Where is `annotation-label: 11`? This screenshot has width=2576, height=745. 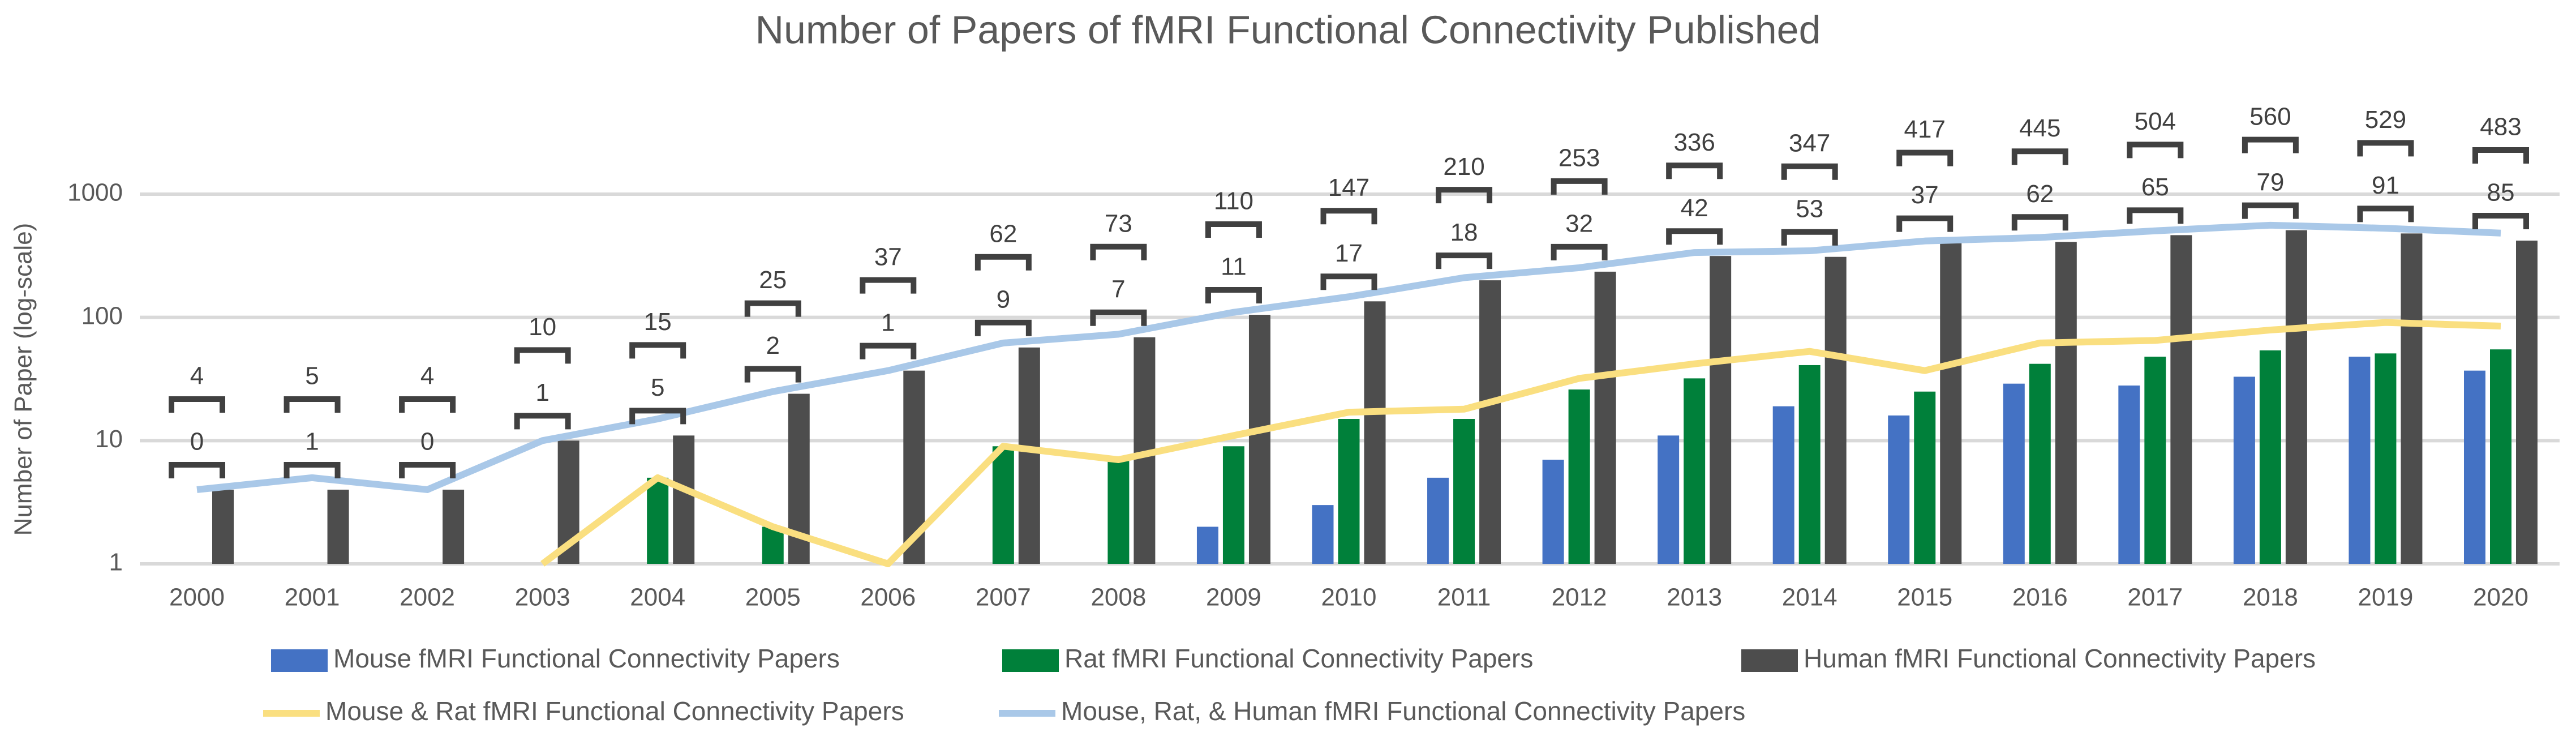 annotation-label: 11 is located at coordinates (1234, 267).